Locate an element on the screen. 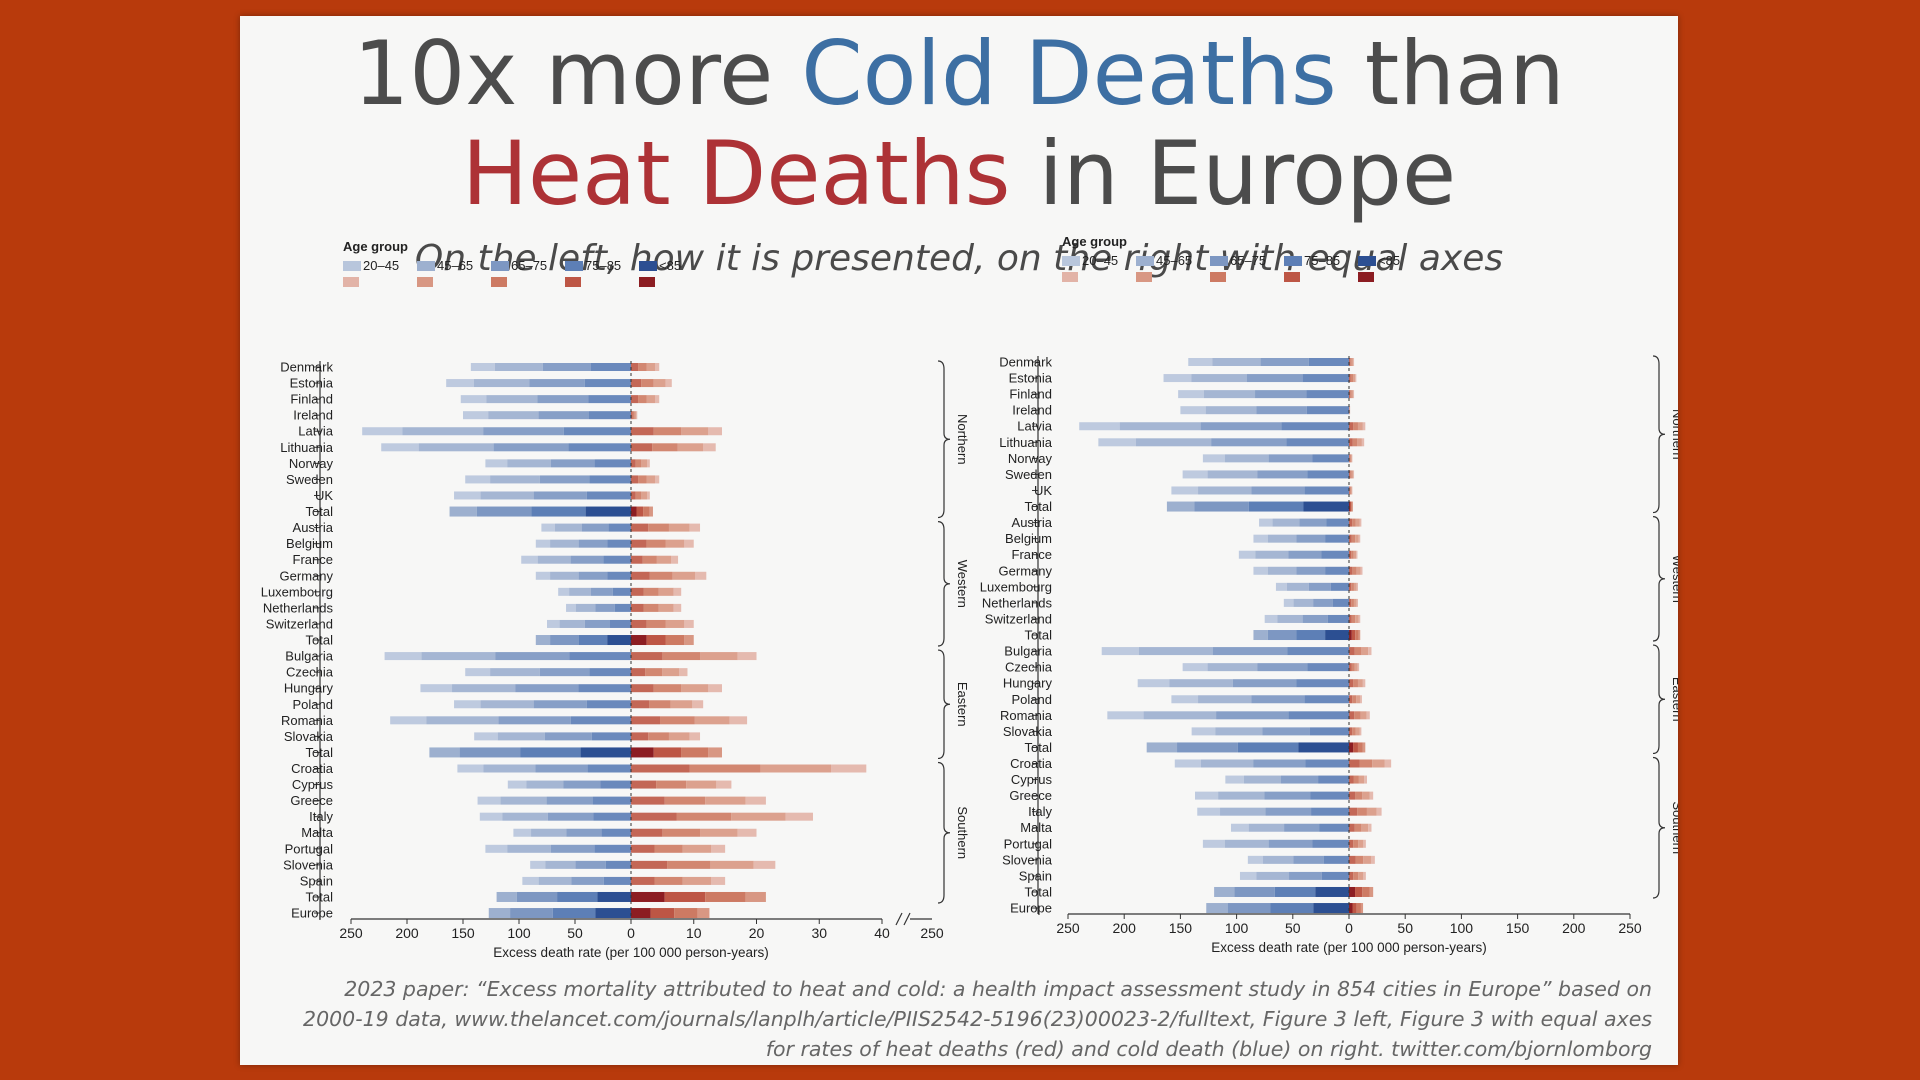 The width and height of the screenshot is (1920, 1080). region-label: Northern is located at coordinates (1674, 434).